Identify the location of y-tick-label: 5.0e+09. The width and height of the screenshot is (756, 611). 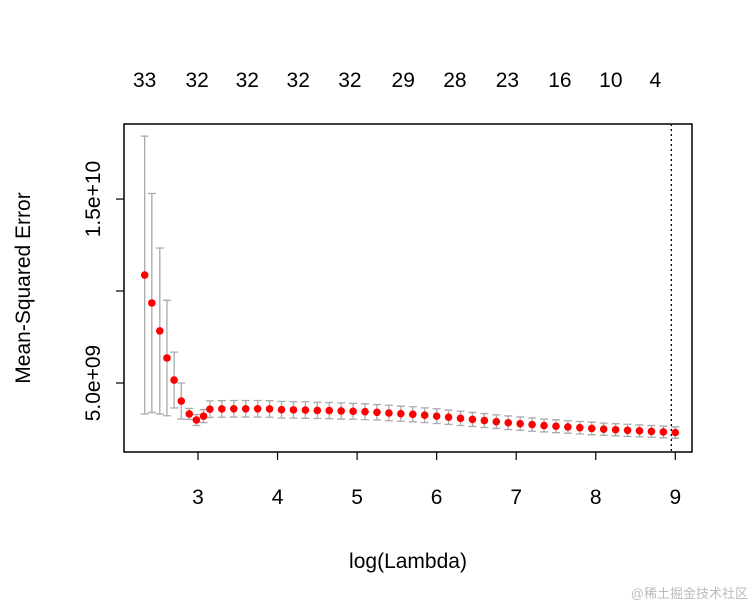
(93, 383).